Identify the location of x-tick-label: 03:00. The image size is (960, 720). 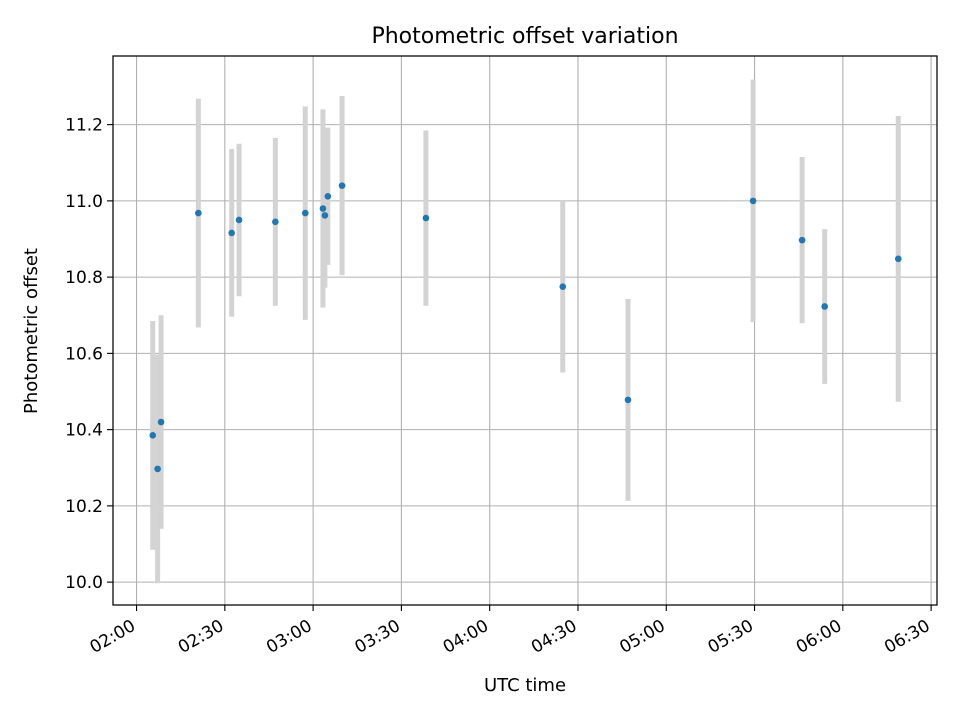
(289, 637).